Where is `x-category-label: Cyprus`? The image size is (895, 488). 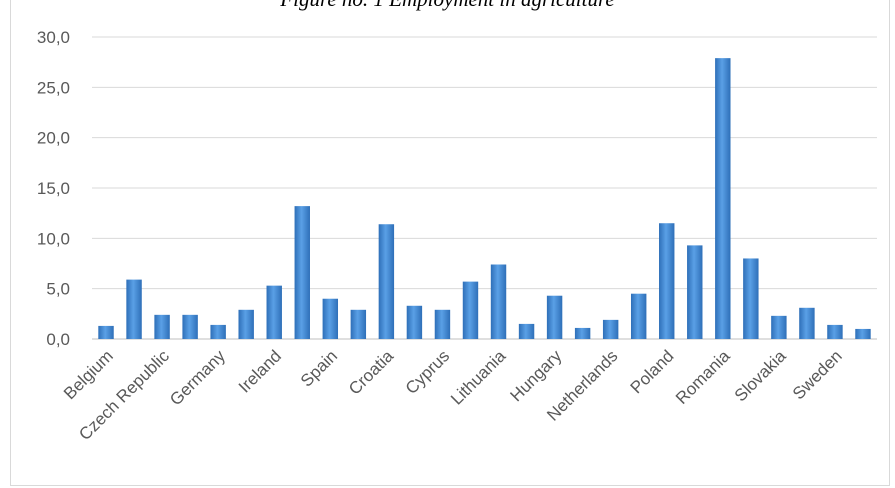 x-category-label: Cyprus is located at coordinates (428, 372).